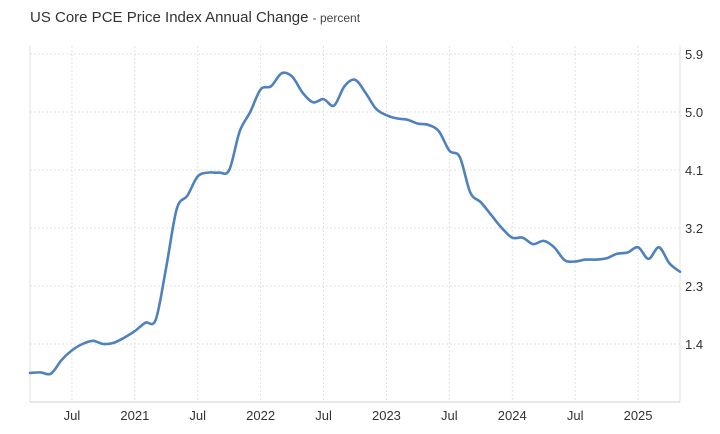  What do you see at coordinates (169, 17) in the screenshot?
I see `chart-title-text: US Core PCE Price Index Annual Change` at bounding box center [169, 17].